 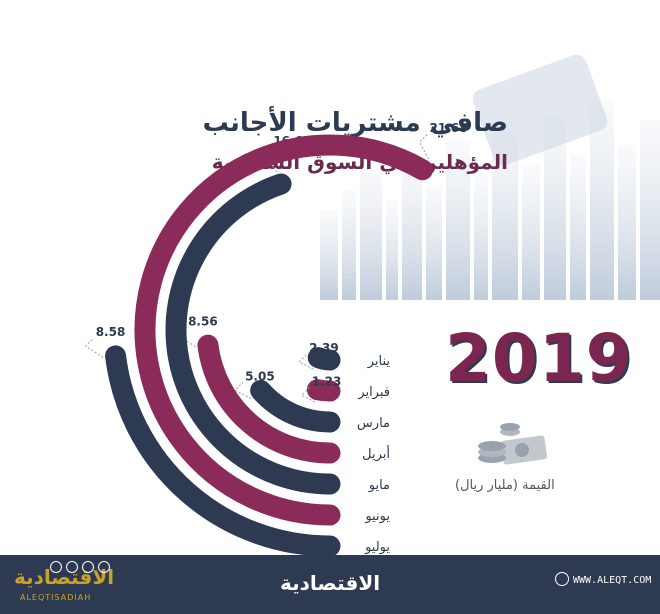 I want to click on month-label: يناير, so click(x=379, y=361).